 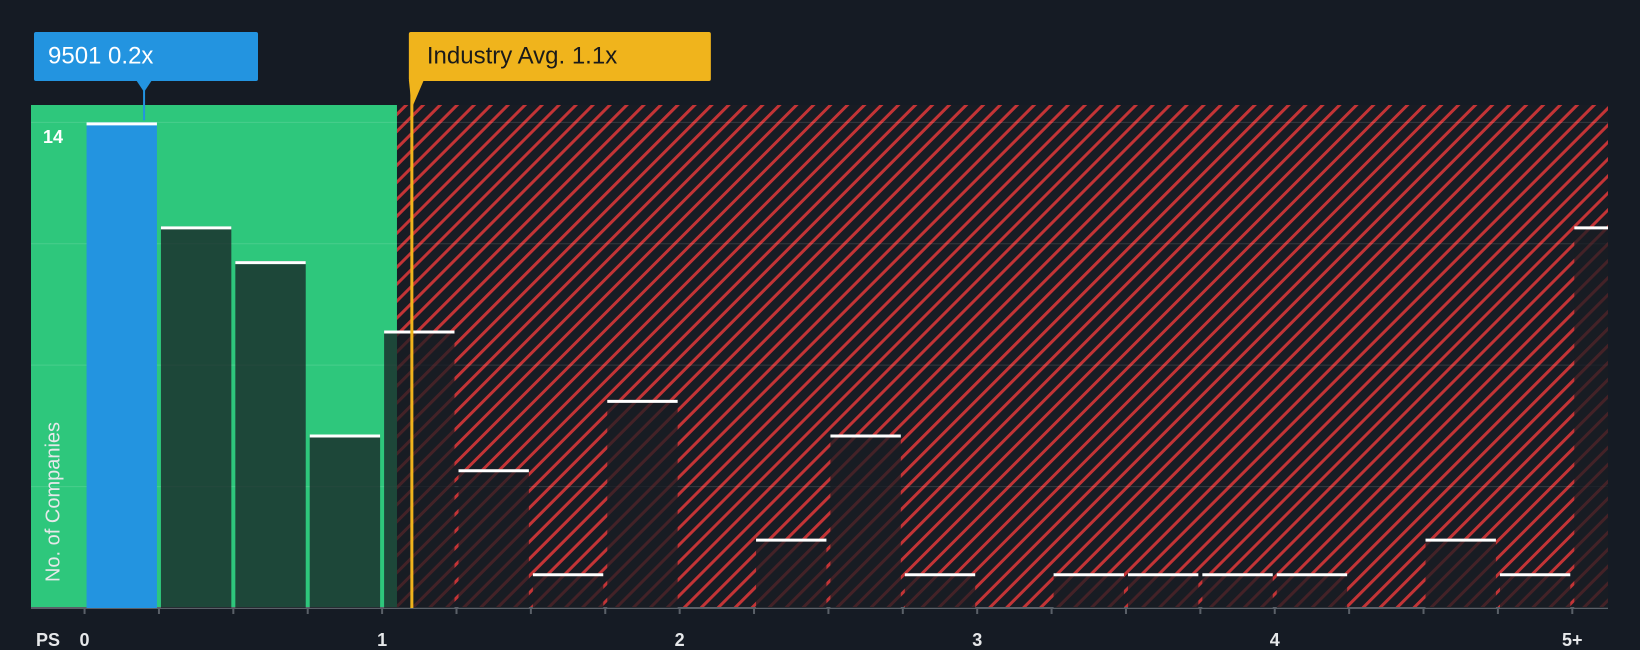 What do you see at coordinates (416, 94) in the screenshot?
I see `industry-label-pointer` at bounding box center [416, 94].